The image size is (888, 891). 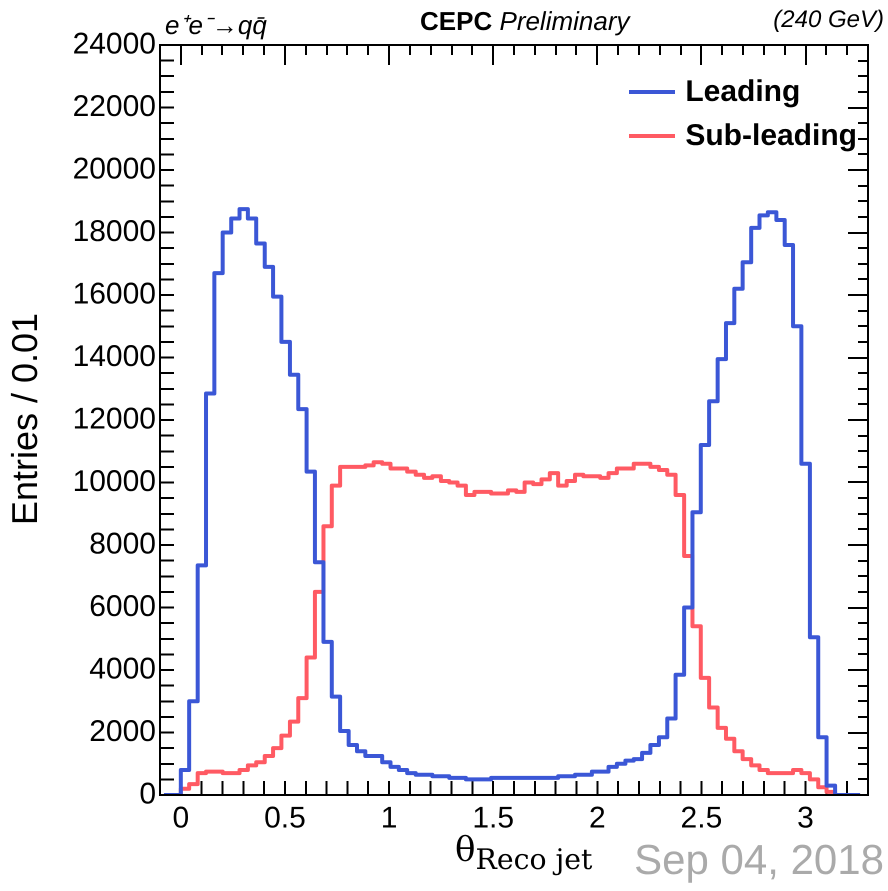 What do you see at coordinates (828, 20) in the screenshot?
I see `text: (240 GeV)` at bounding box center [828, 20].